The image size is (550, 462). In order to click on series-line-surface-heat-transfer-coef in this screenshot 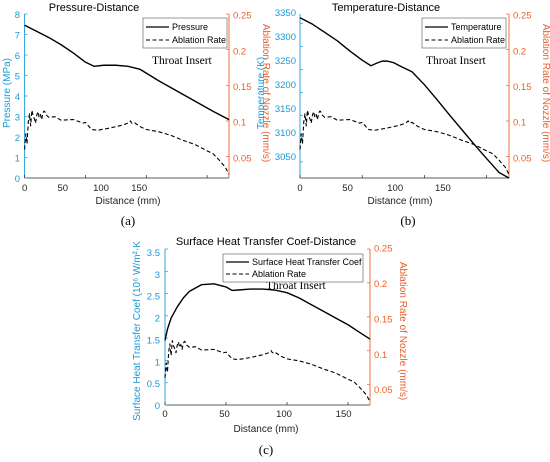, I will do `click(267, 312)`.